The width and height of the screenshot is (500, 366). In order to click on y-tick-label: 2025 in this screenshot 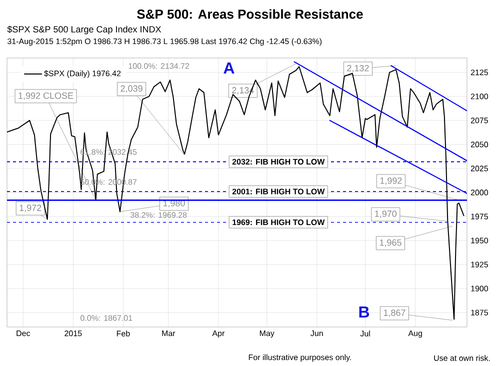, I will do `click(479, 169)`.